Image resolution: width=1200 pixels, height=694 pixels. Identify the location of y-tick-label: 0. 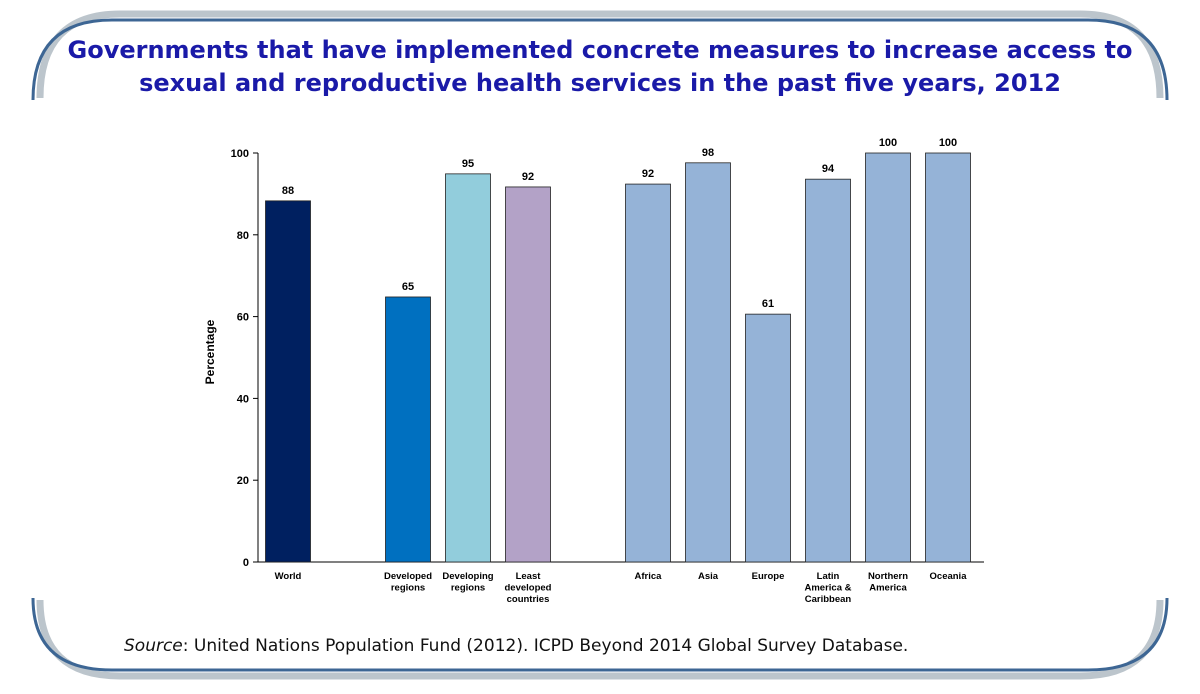
(246, 563).